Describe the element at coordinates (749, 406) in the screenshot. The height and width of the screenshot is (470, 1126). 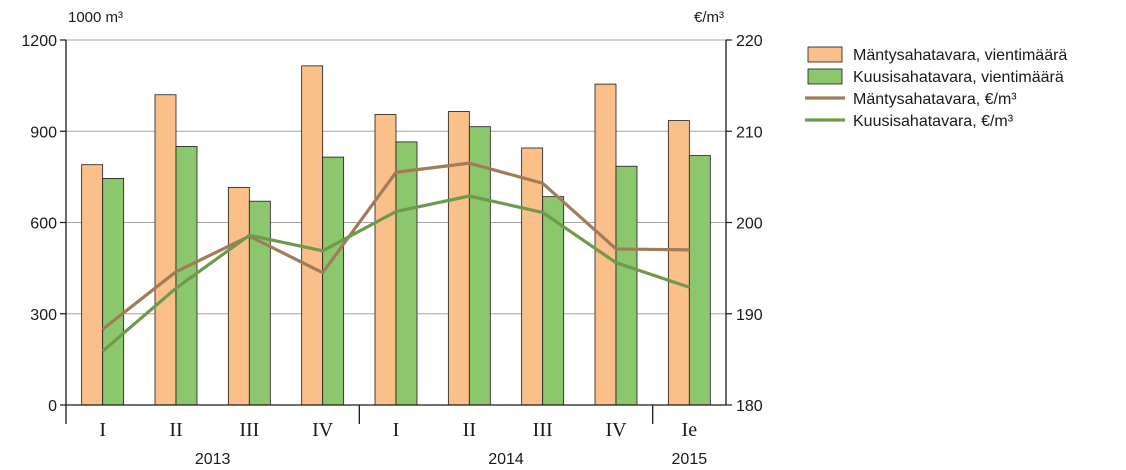
I see `right-tick-label: 180` at that location.